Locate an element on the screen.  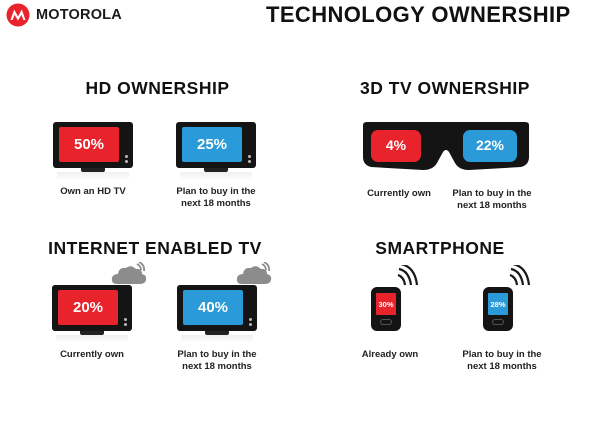
3d-own-caption: Currently own is located at coordinates (399, 193).